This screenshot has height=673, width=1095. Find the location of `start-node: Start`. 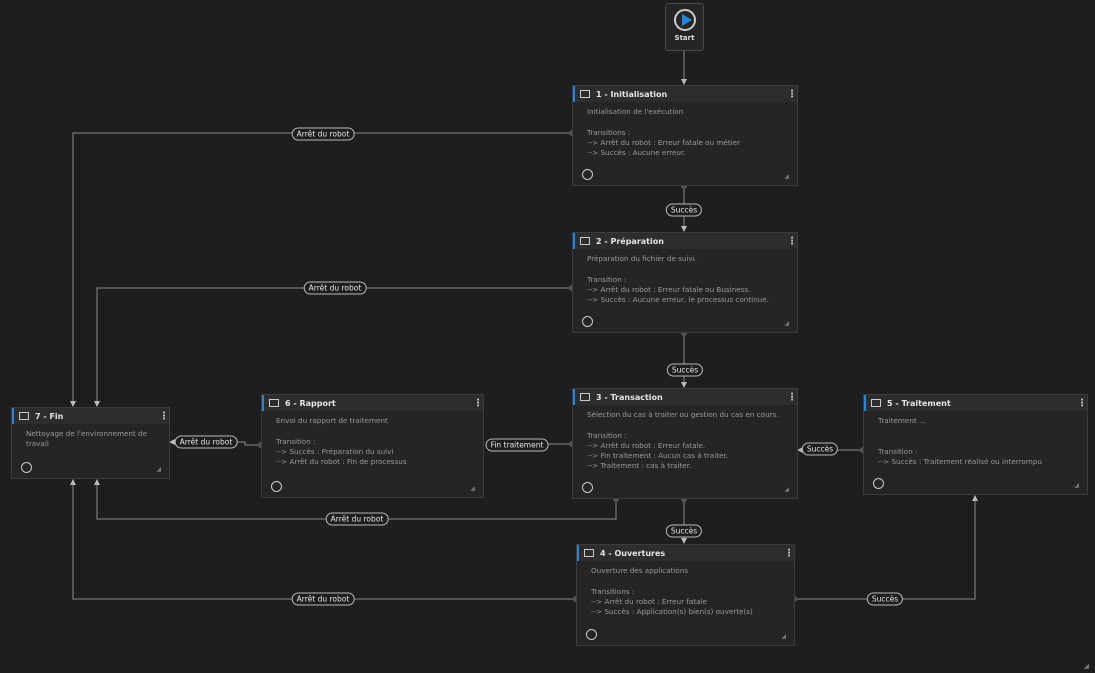

start-node: Start is located at coordinates (684, 27).